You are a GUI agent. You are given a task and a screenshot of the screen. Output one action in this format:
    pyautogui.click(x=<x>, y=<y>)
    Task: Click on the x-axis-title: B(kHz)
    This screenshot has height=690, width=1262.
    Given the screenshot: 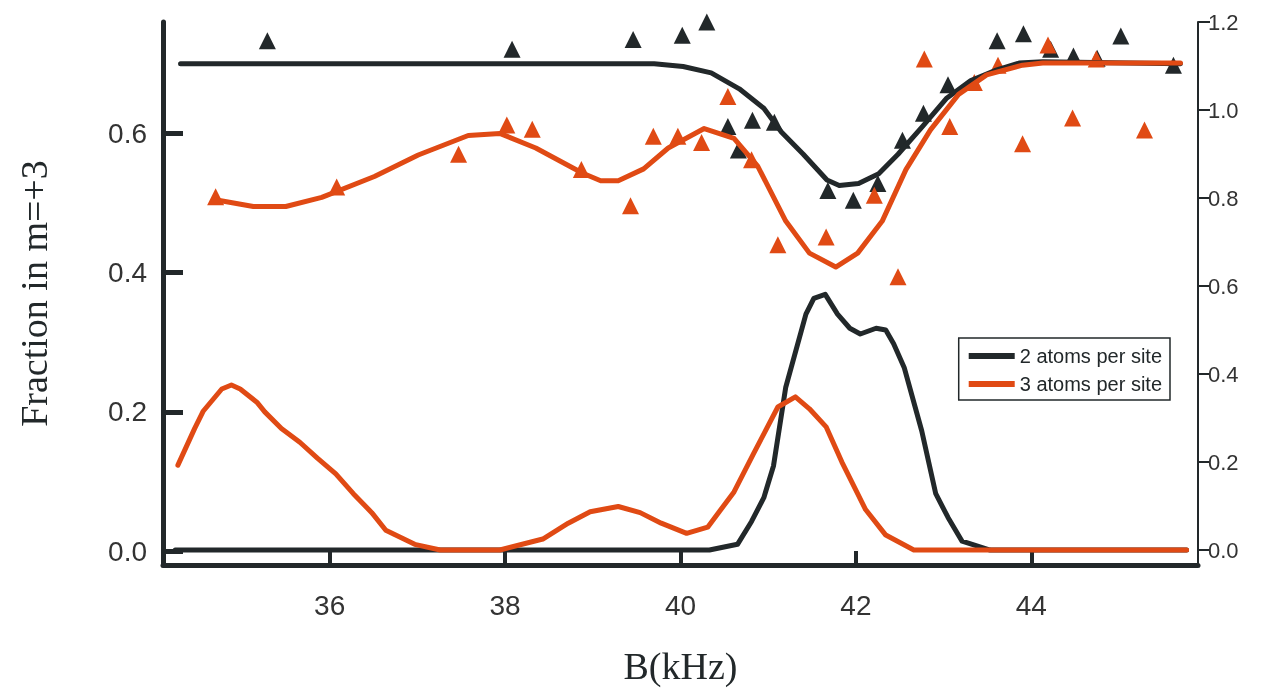 What is the action you would take?
    pyautogui.click(x=680, y=666)
    